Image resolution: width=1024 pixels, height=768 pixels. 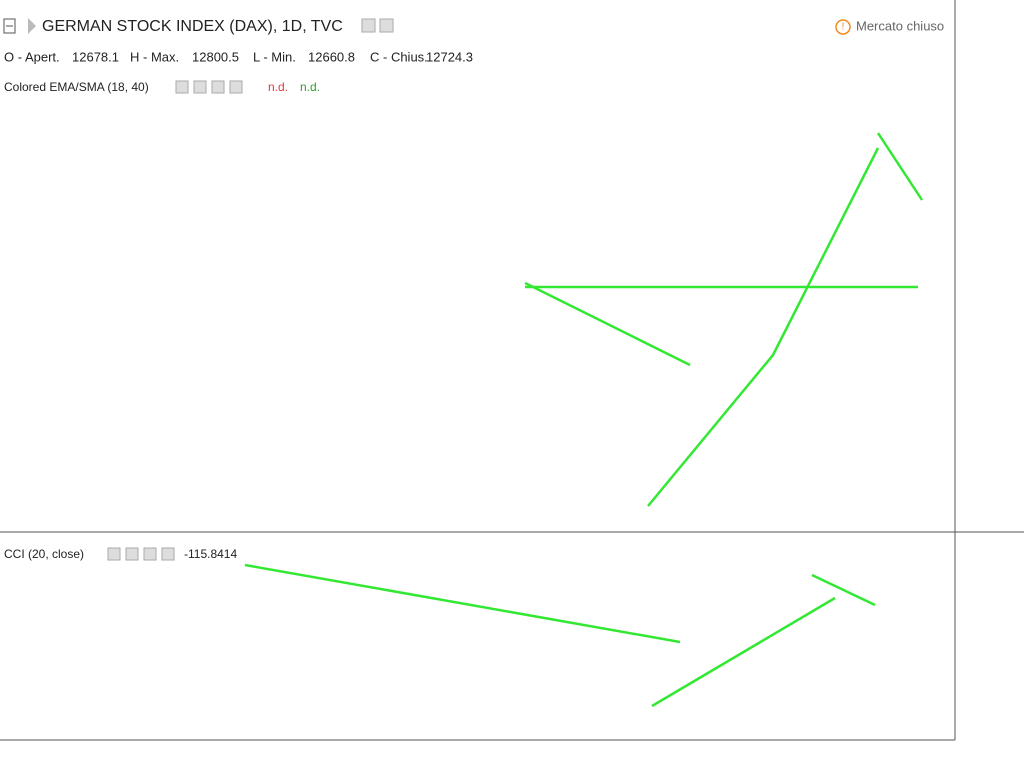 What do you see at coordinates (449, 56) in the screenshot?
I see `close-value: 12724.3` at bounding box center [449, 56].